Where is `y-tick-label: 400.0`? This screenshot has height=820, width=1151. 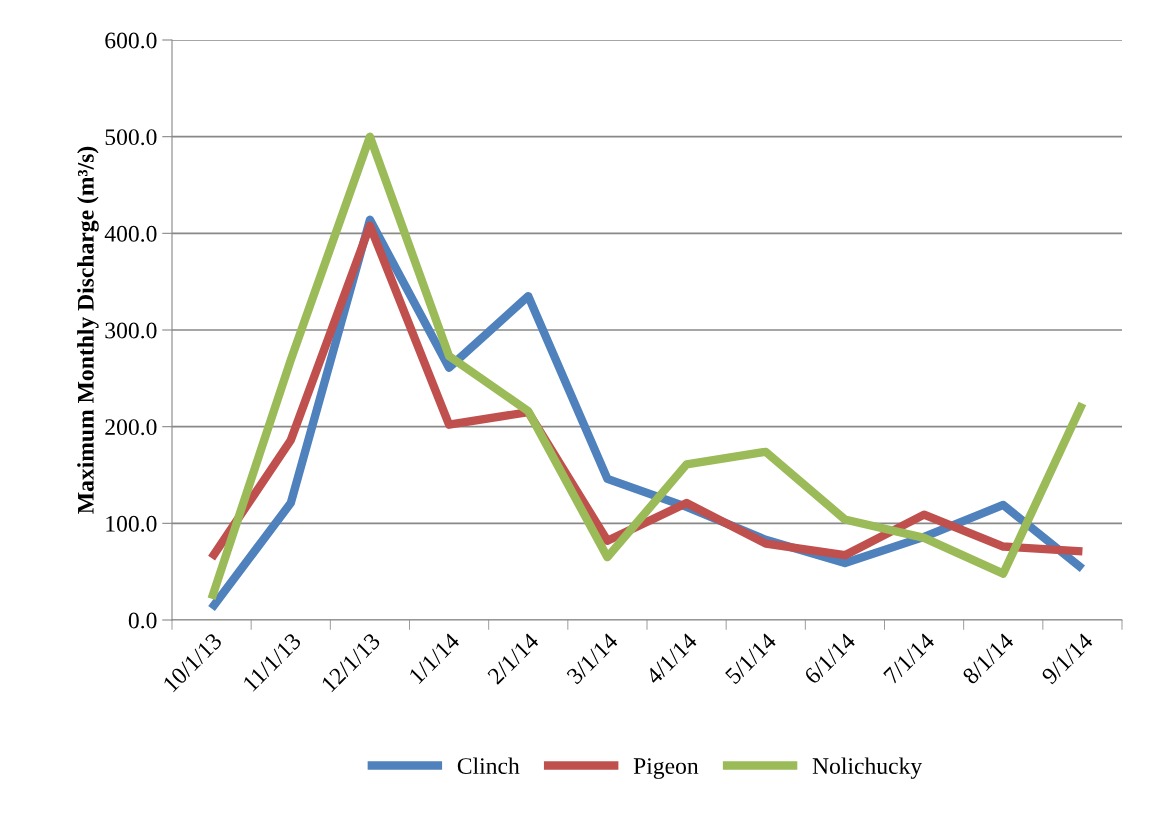 y-tick-label: 400.0 is located at coordinates (130, 233).